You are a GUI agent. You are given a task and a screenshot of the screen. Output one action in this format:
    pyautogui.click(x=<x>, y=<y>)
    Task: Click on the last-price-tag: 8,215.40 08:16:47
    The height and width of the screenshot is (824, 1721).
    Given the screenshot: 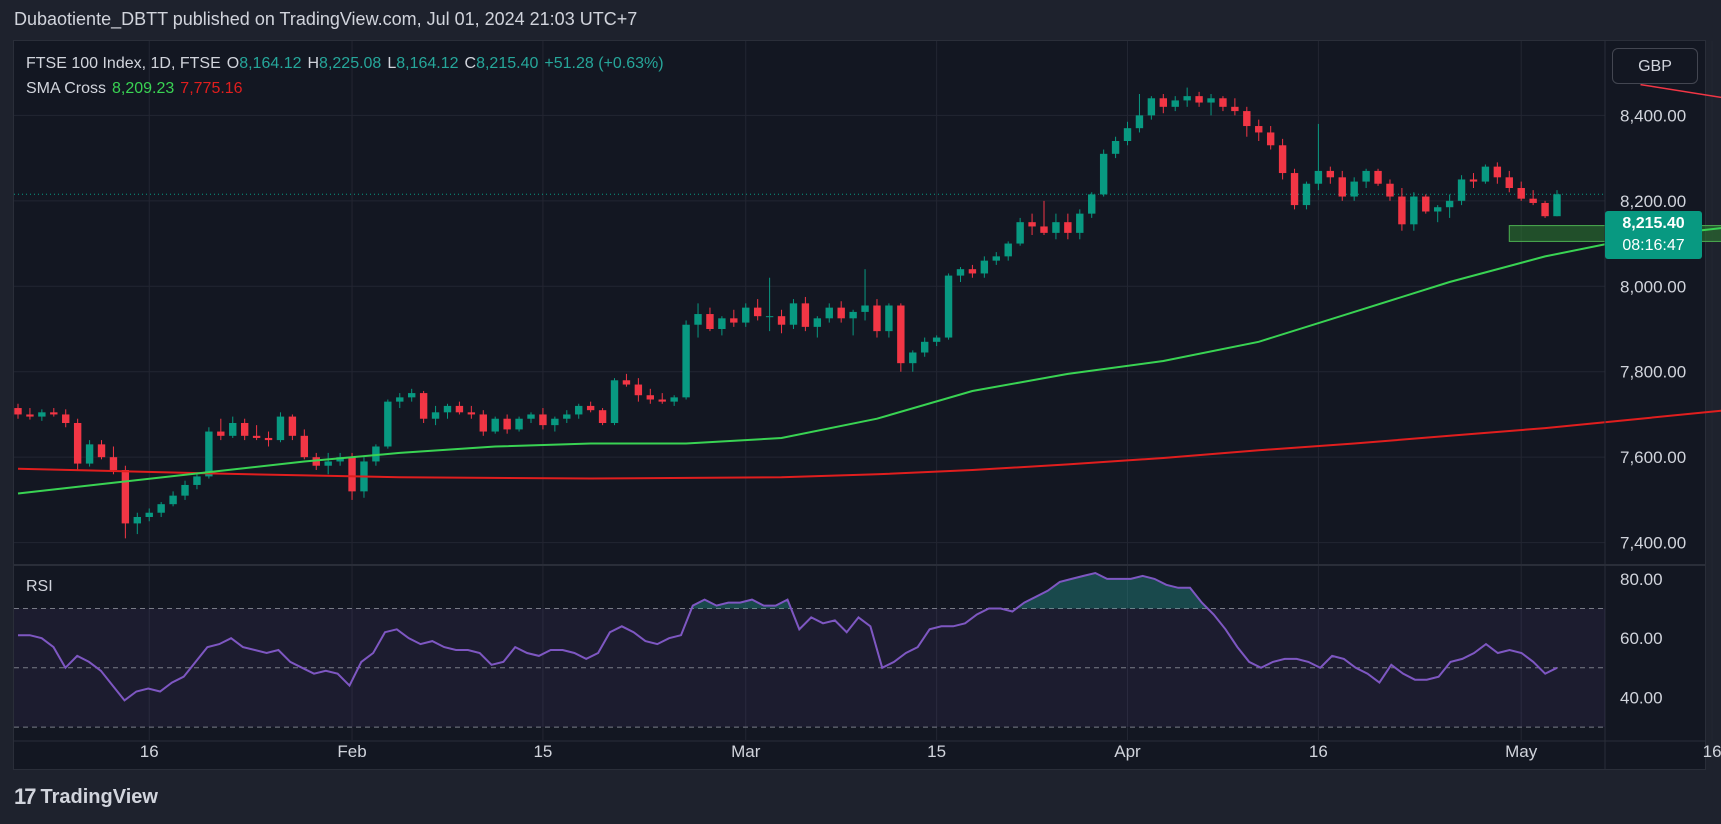 What is the action you would take?
    pyautogui.click(x=1653, y=235)
    